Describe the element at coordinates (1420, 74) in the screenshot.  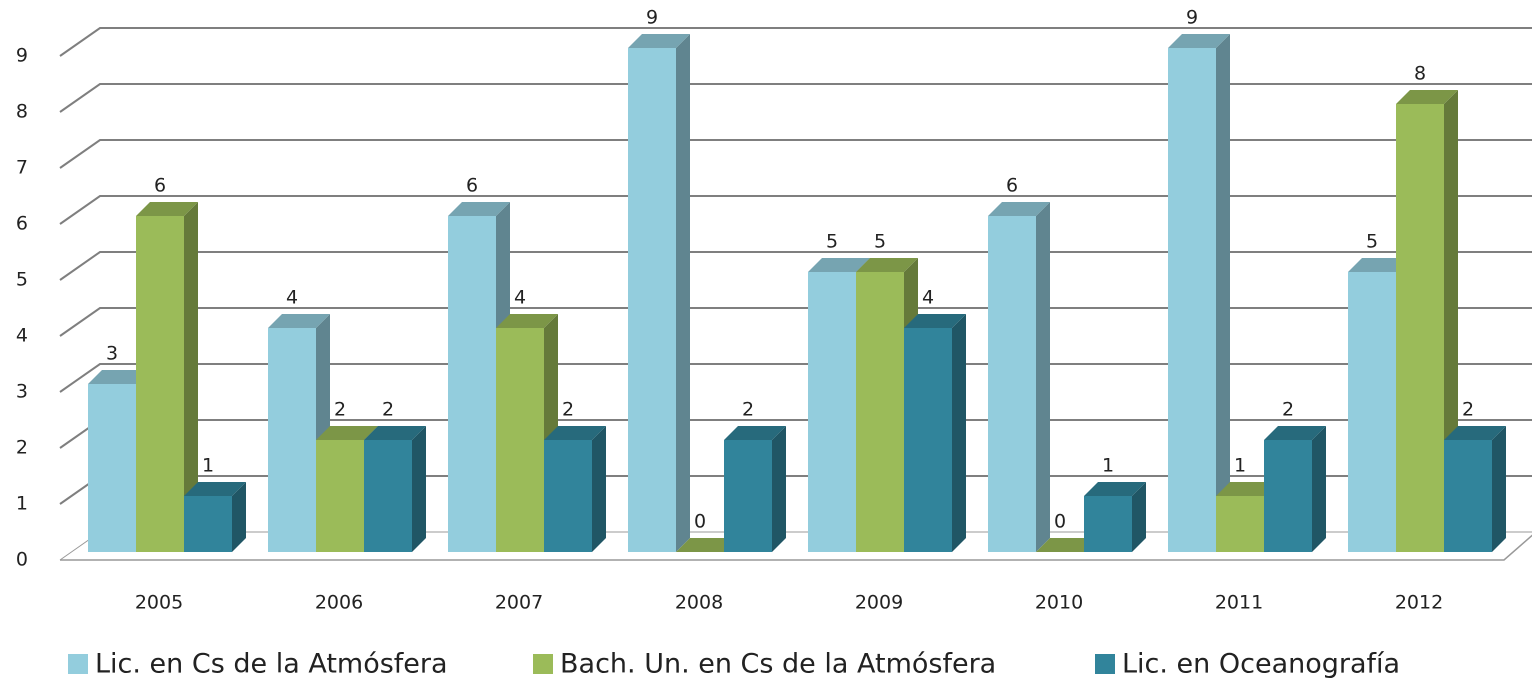
I see `value-label: 8` at that location.